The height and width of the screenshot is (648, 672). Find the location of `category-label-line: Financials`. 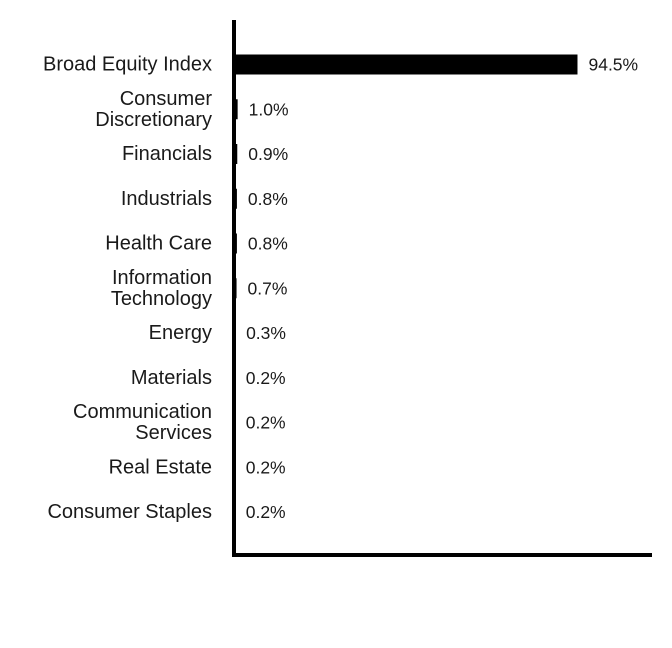

category-label-line: Financials is located at coordinates (167, 154).